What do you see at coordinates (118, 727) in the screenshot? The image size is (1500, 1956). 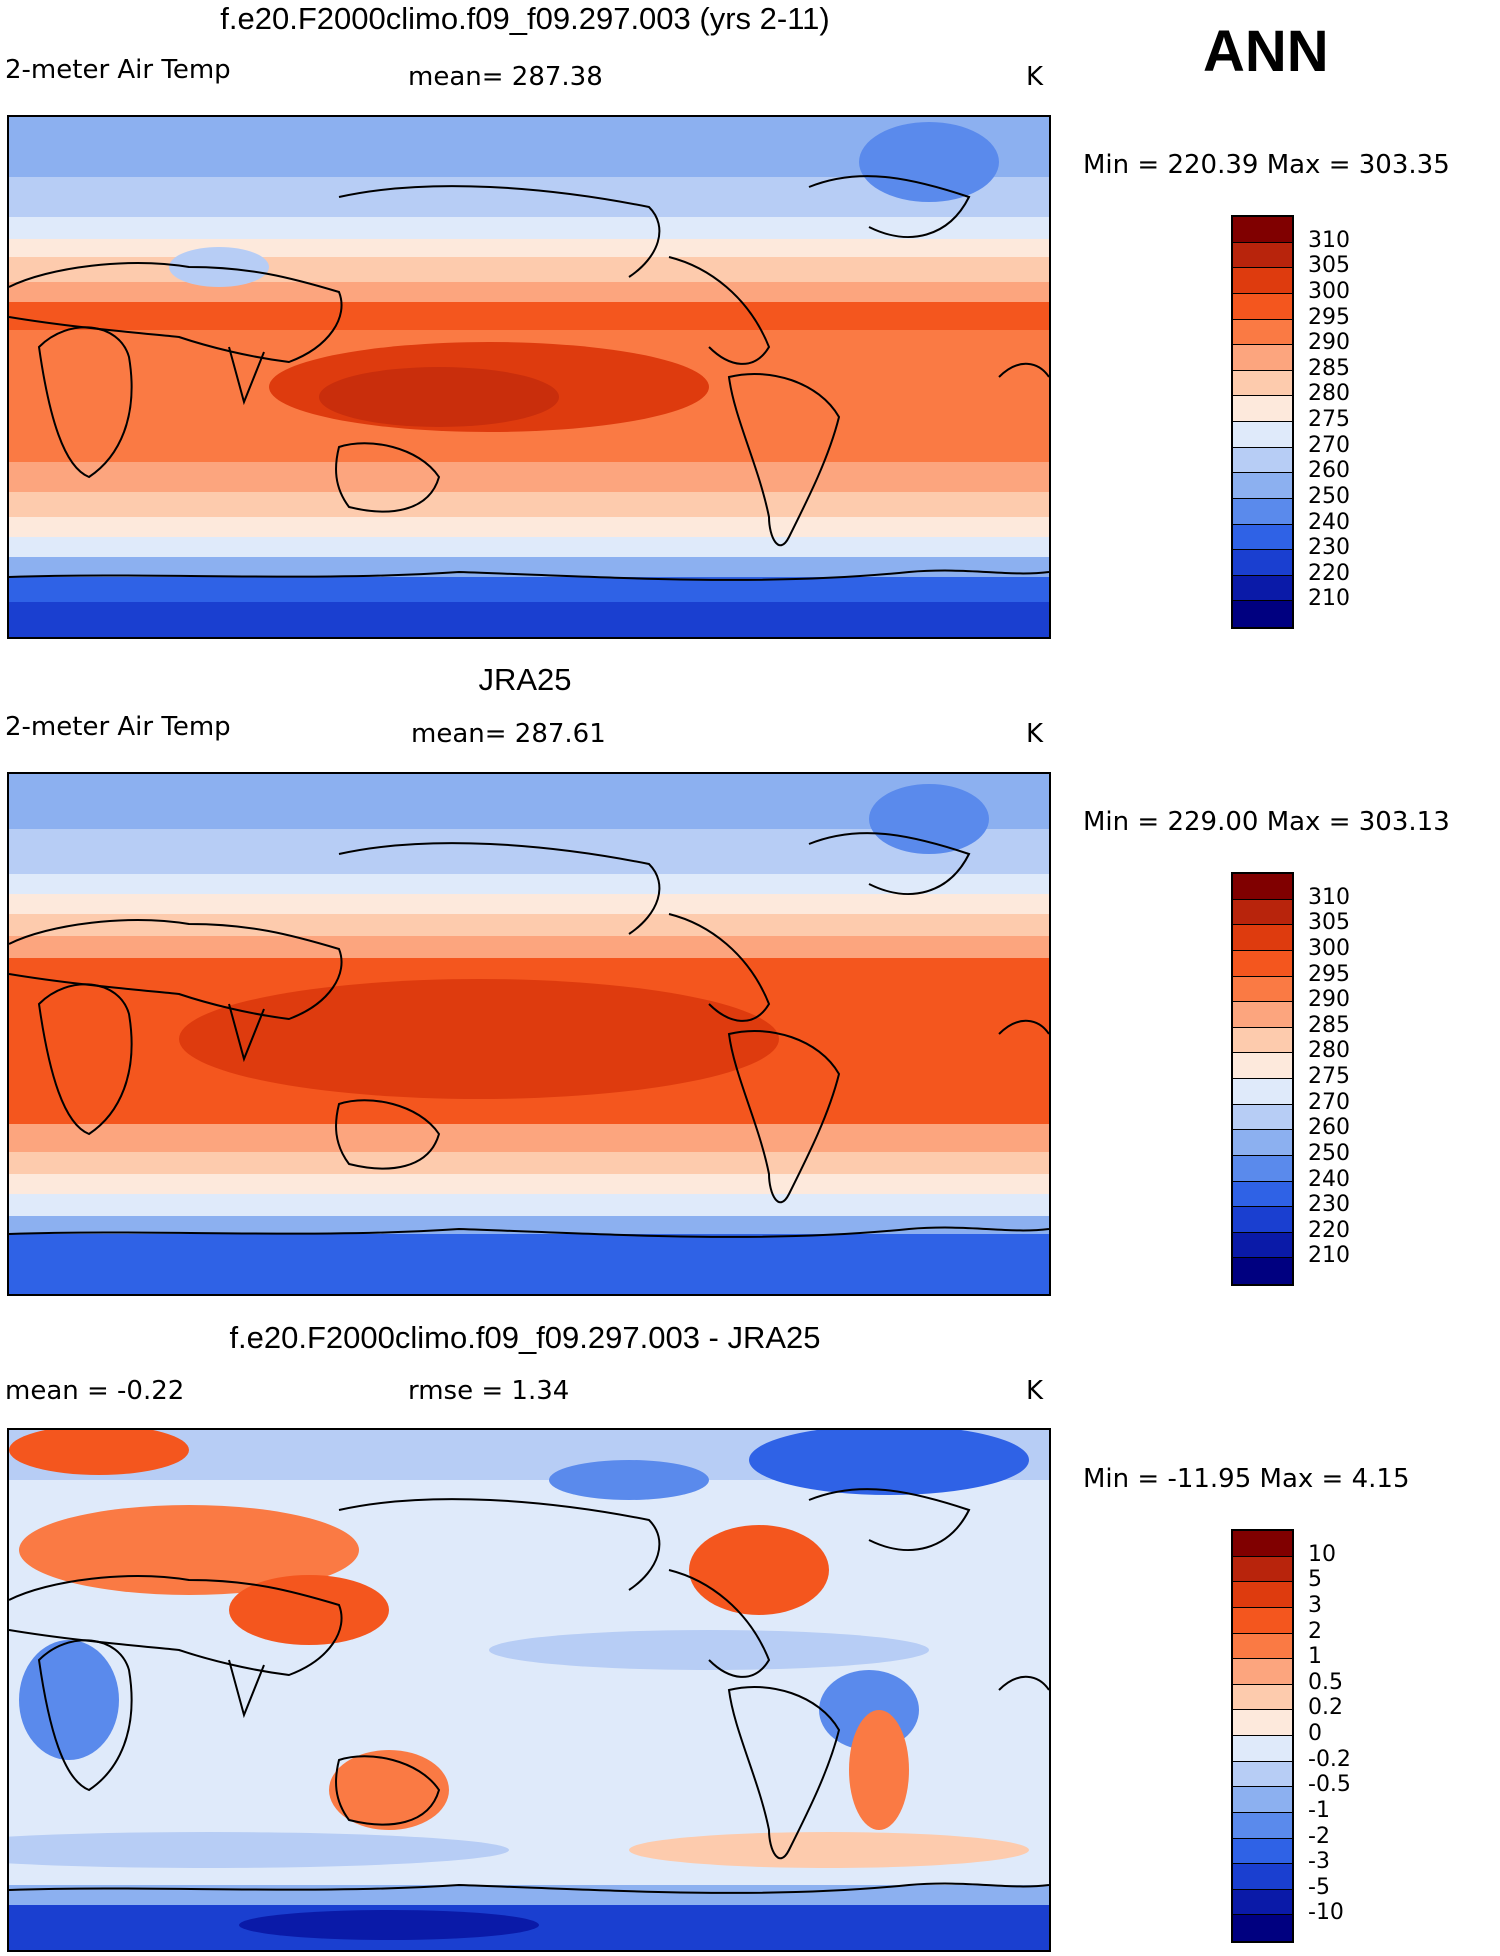 I see `panel2-variable-label: 2-meter Air Temp` at bounding box center [118, 727].